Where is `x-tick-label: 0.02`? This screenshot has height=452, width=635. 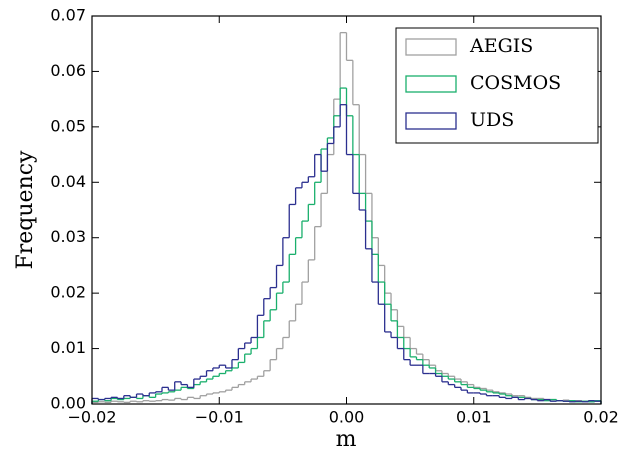 x-tick-label: 0.02 is located at coordinates (601, 417).